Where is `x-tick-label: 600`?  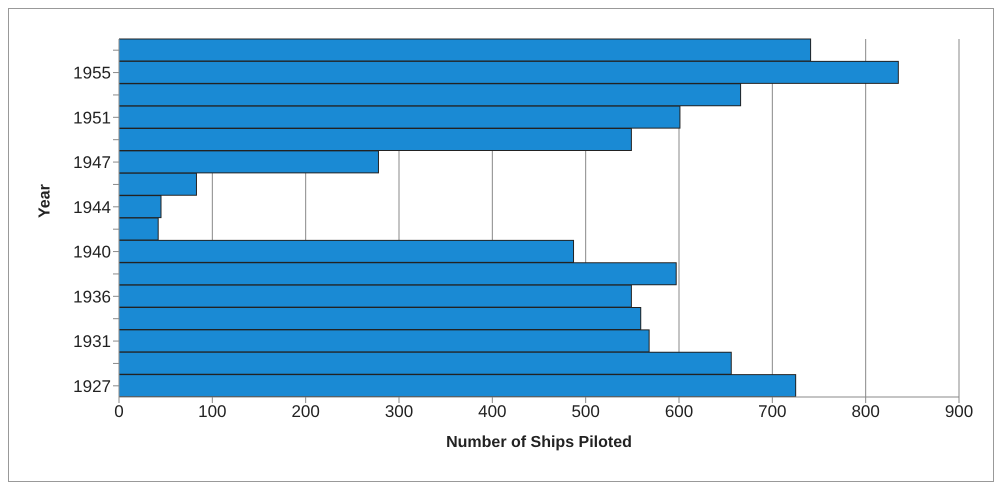 x-tick-label: 600 is located at coordinates (679, 412).